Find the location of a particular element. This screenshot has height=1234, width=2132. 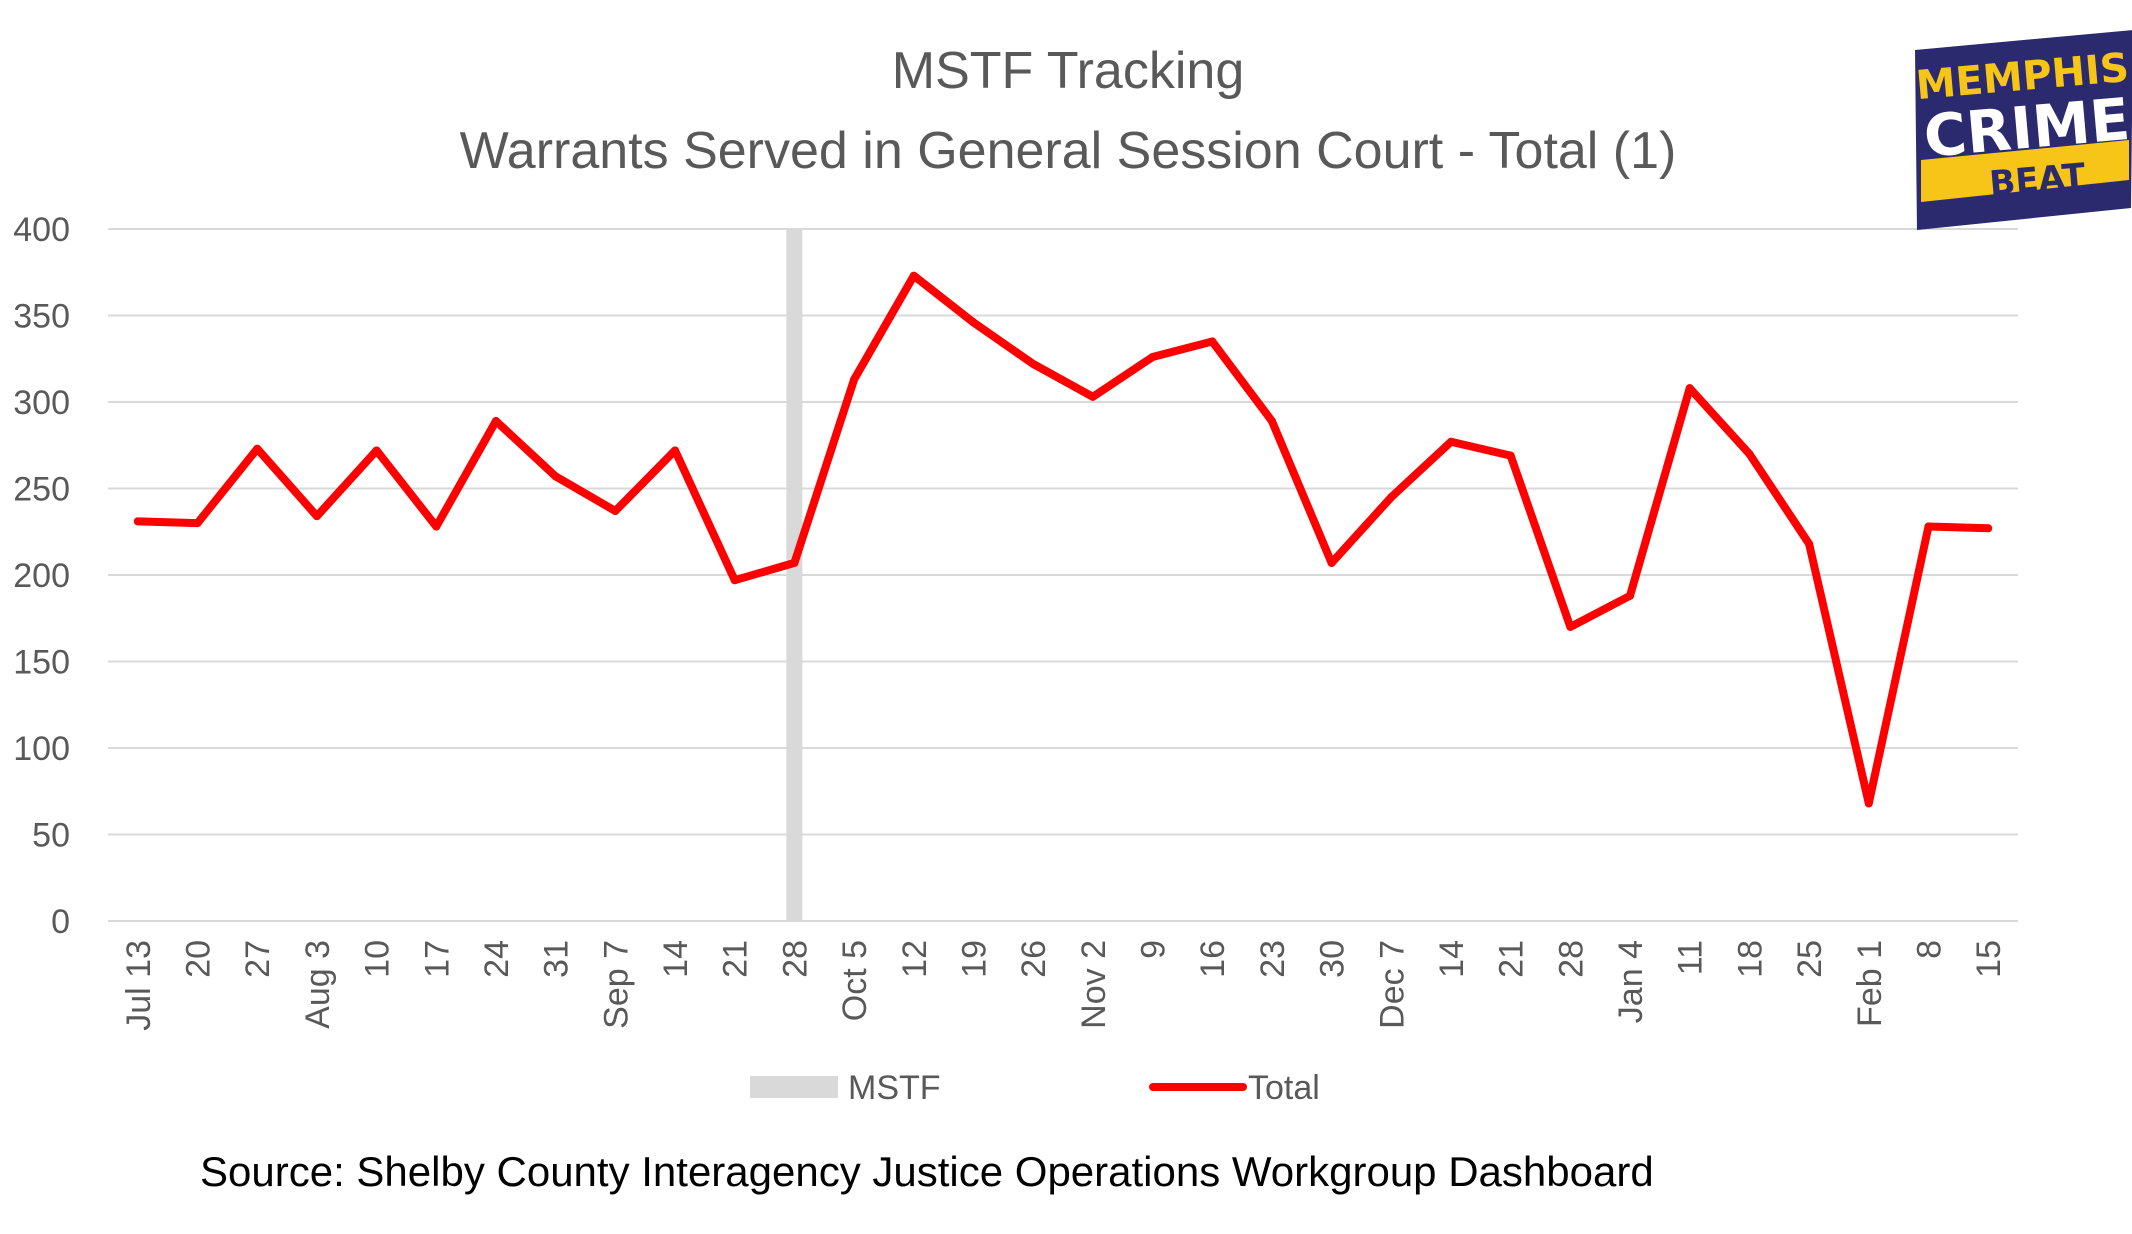

y-tick-label: 350 is located at coordinates (41, 317).